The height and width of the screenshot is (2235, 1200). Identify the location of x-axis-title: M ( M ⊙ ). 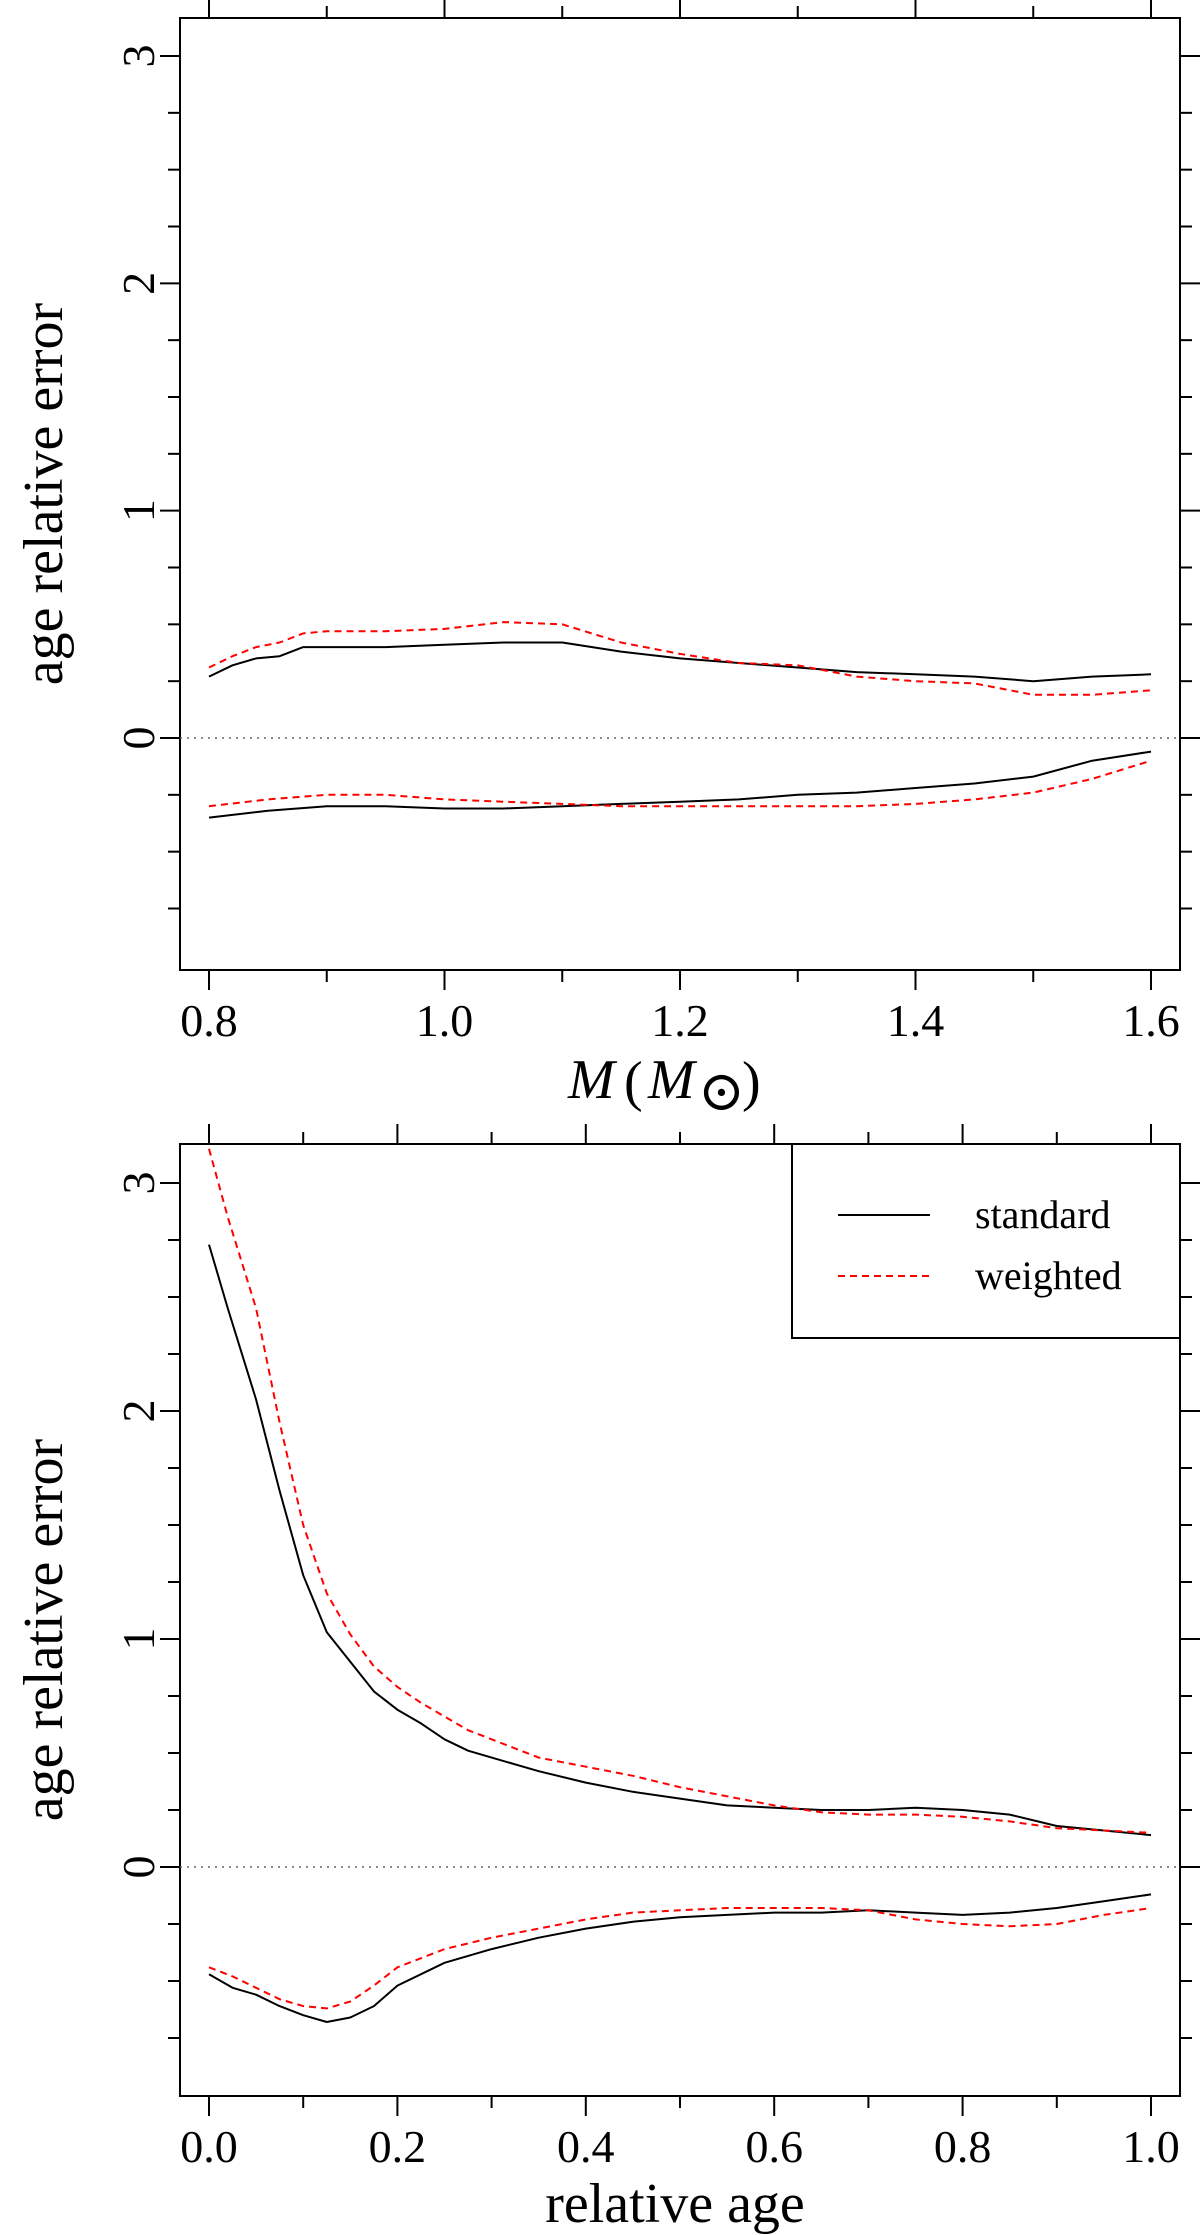
(664, 1086).